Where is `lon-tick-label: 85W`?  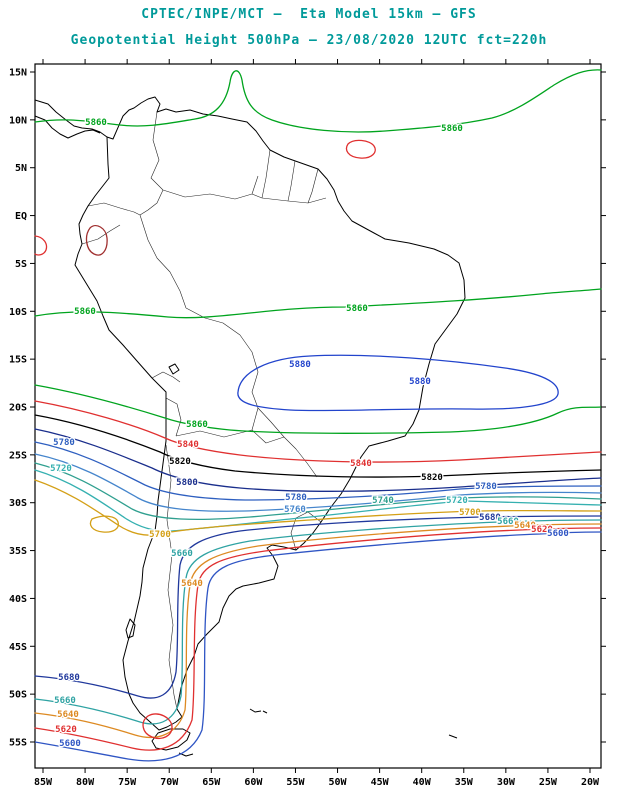 lon-tick-label: 85W is located at coordinates (43, 782).